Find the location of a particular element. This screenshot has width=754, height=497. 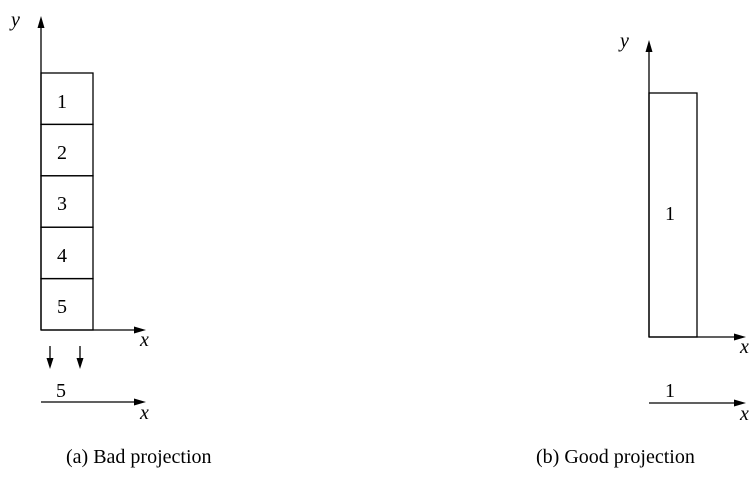

stack-box-label-4: 4 is located at coordinates (62, 256).